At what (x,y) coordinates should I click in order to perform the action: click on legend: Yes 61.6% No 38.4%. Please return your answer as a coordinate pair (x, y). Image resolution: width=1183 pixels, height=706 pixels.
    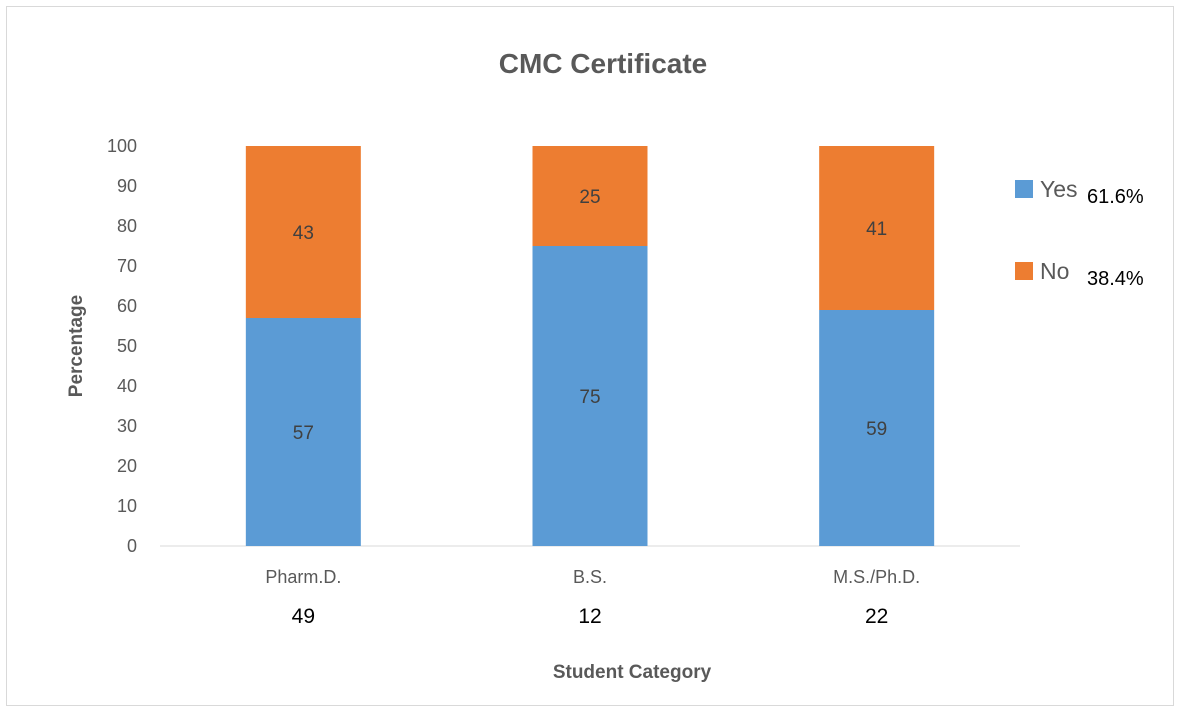
    Looking at the image, I should click on (1079, 233).